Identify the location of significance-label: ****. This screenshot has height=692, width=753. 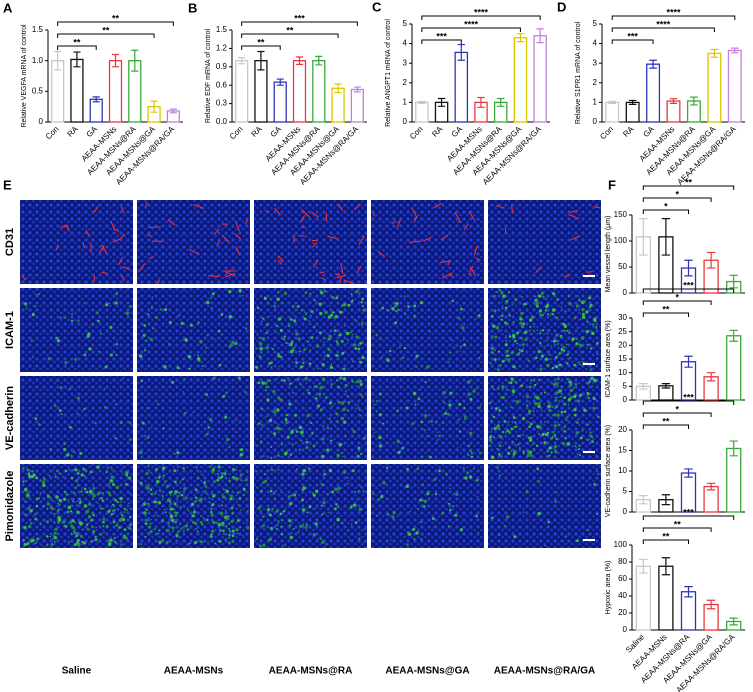
(471, 24).